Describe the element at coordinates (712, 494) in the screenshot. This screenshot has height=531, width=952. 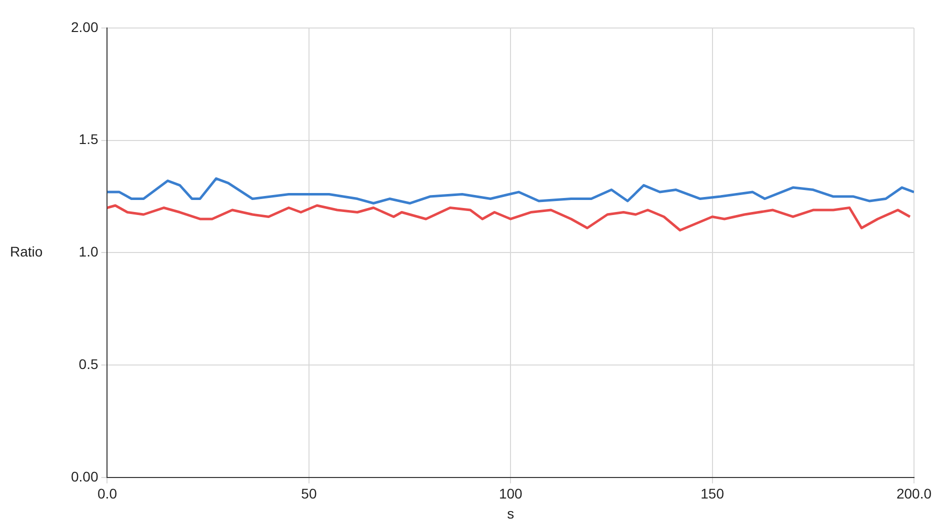
I see `x-tick-label: 150` at that location.